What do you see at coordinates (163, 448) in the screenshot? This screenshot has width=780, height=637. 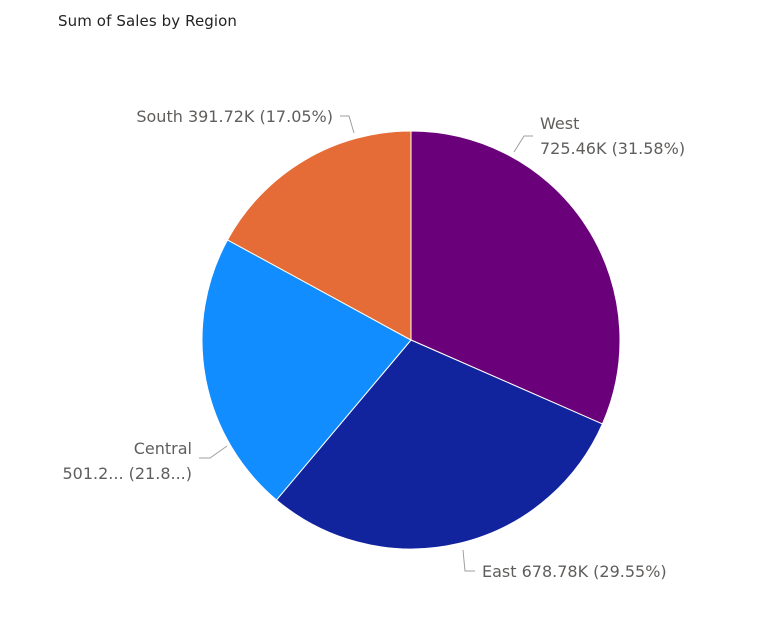 I see `data-label-central: Central` at bounding box center [163, 448].